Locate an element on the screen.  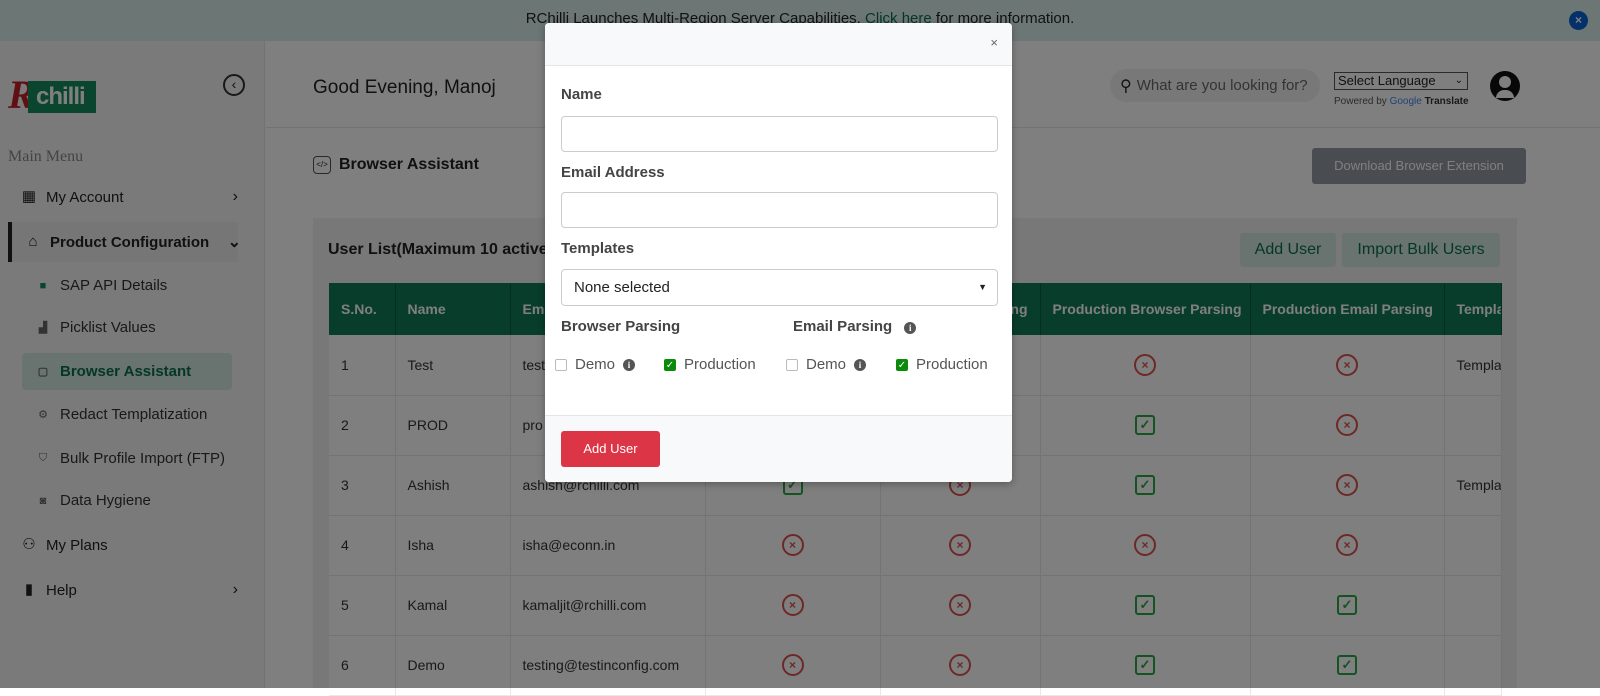
email-input is located at coordinates (779, 210).